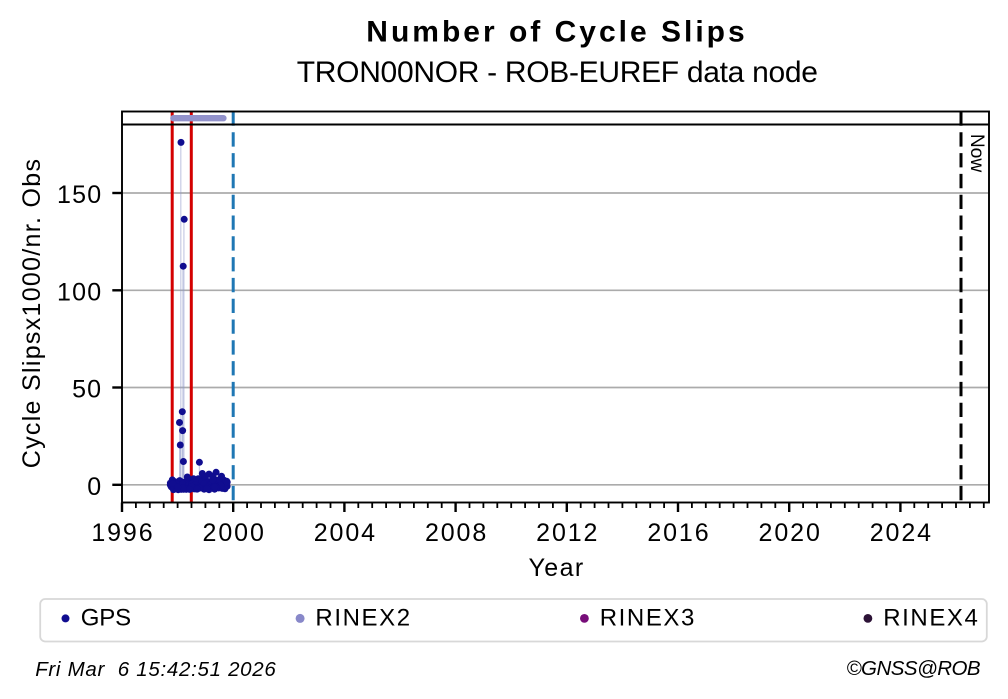 This screenshot has height=699, width=1008. Describe the element at coordinates (557, 568) in the screenshot. I see `svg-text: Year` at that location.